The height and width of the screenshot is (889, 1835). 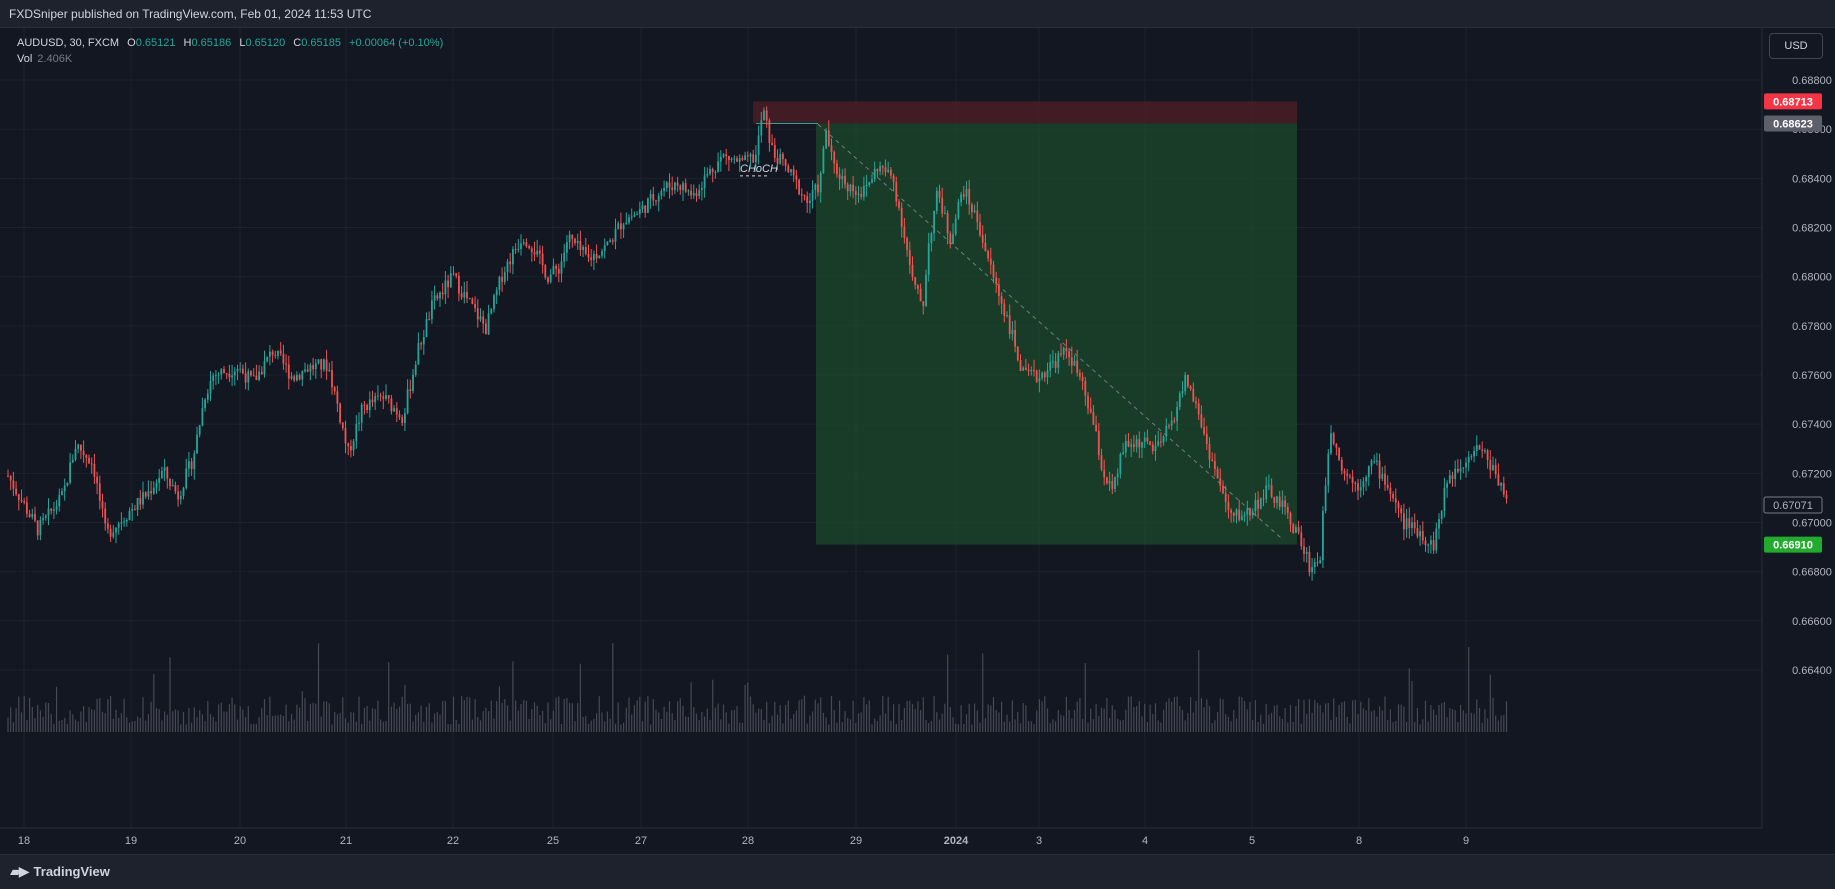 I want to click on time-tick-label: 5, so click(x=1252, y=841).